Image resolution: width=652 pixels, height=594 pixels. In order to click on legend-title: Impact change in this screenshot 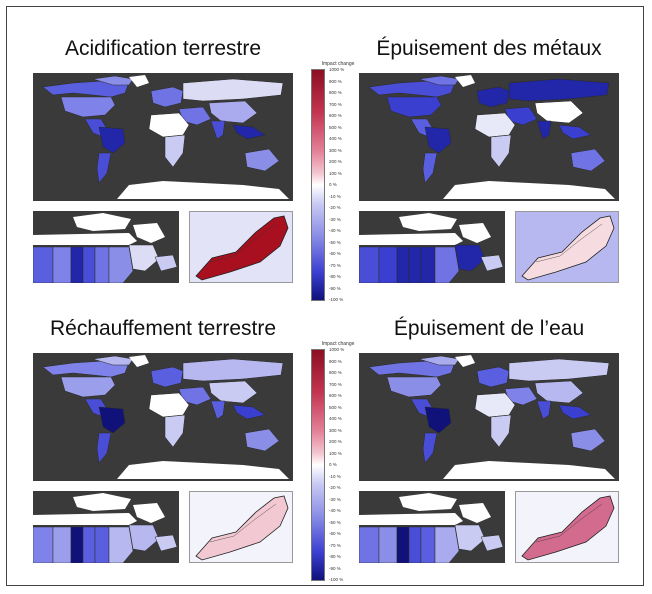, I will do `click(338, 64)`.